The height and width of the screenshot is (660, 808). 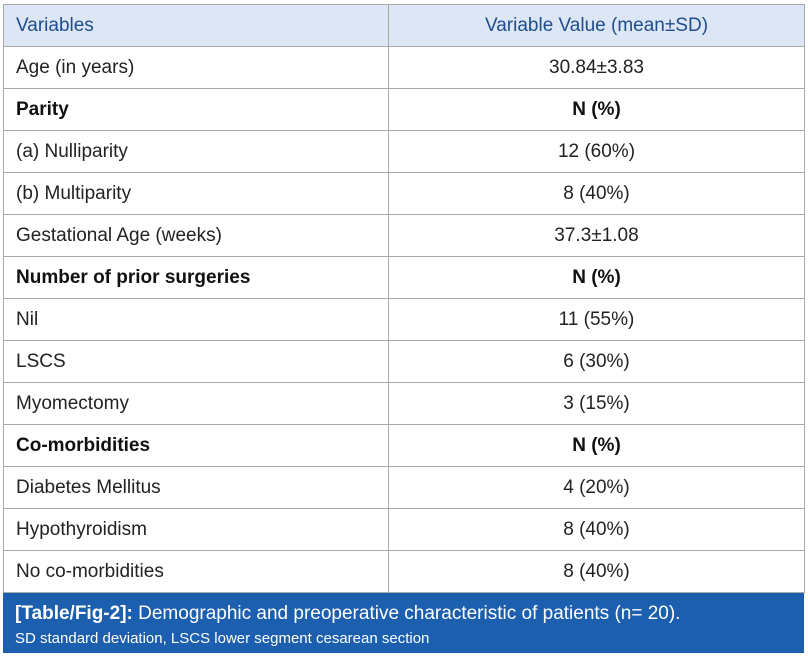 I want to click on section-row: Number of prior surgeries N (%), so click(x=404, y=277).